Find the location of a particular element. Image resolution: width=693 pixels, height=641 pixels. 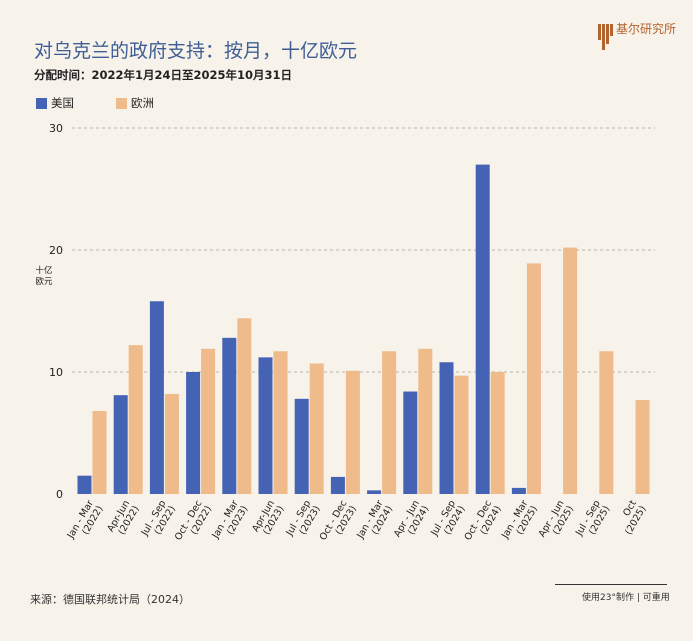

credit-note: 使用23°制作 | 可重用 is located at coordinates (626, 598).